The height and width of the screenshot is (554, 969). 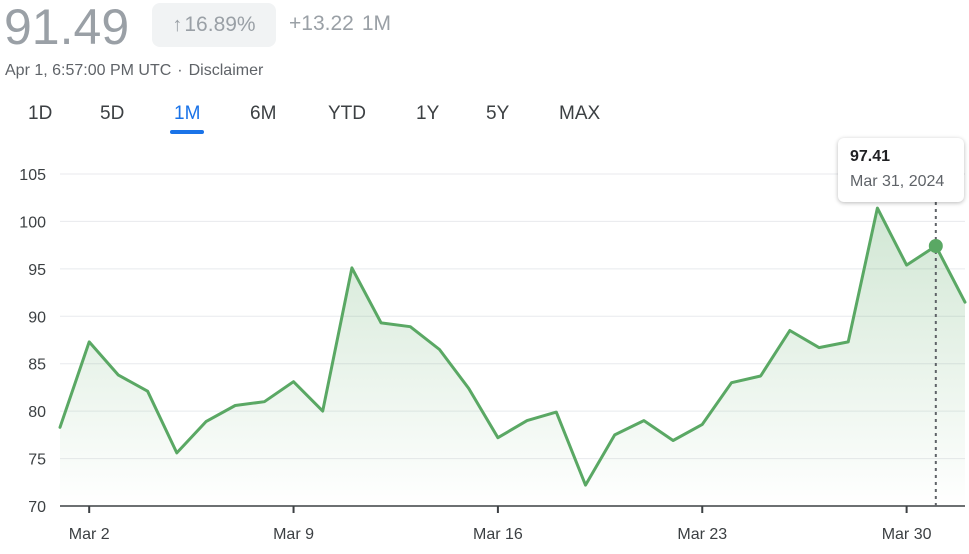 What do you see at coordinates (37, 270) in the screenshot?
I see `y-tick-label: 95` at bounding box center [37, 270].